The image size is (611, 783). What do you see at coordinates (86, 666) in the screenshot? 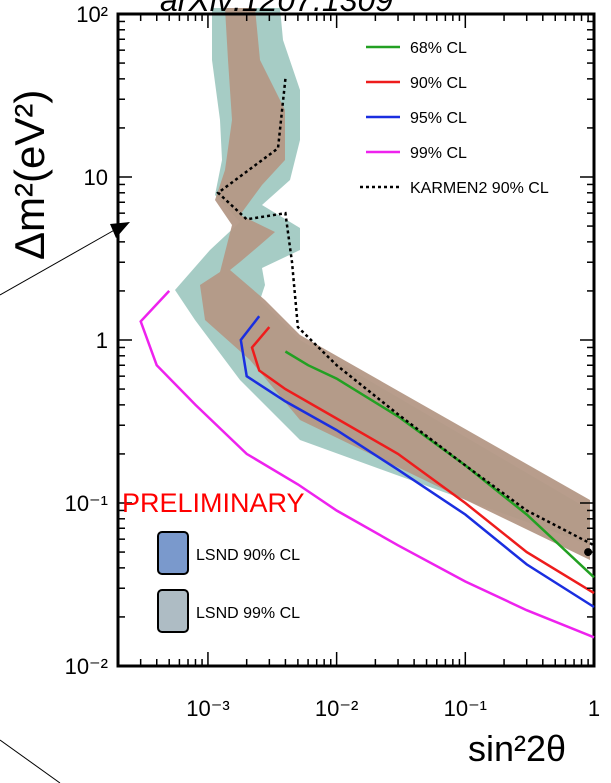
I see `y-tick-label: 10⁻²` at bounding box center [86, 666].